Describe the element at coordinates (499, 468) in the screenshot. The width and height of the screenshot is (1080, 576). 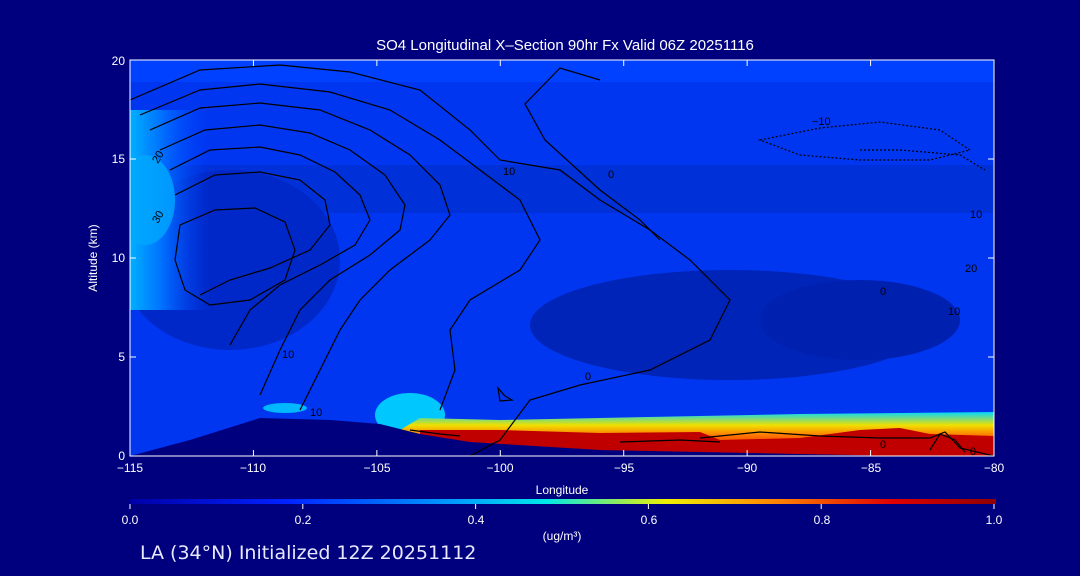
I see `x-tick-label: −100` at that location.